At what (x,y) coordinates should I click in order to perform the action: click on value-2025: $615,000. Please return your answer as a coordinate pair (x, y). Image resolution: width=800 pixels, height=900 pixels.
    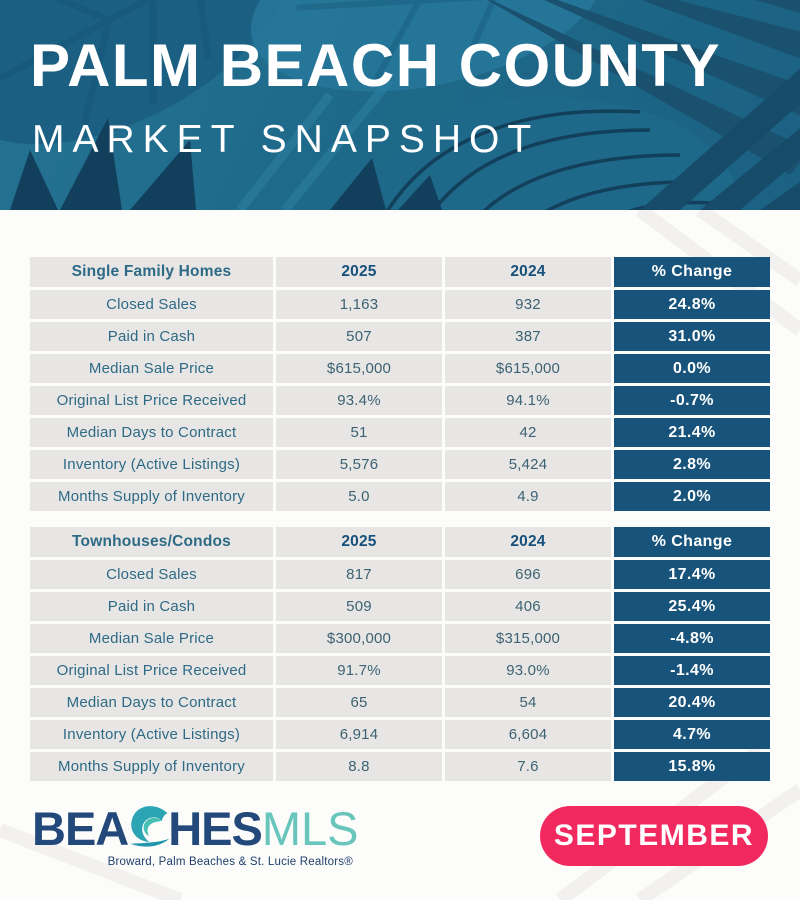
    Looking at the image, I should click on (359, 368).